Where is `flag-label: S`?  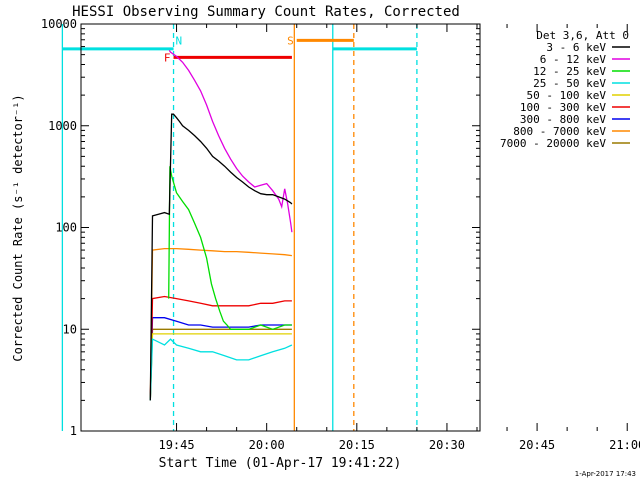 flag-label: S is located at coordinates (290, 40).